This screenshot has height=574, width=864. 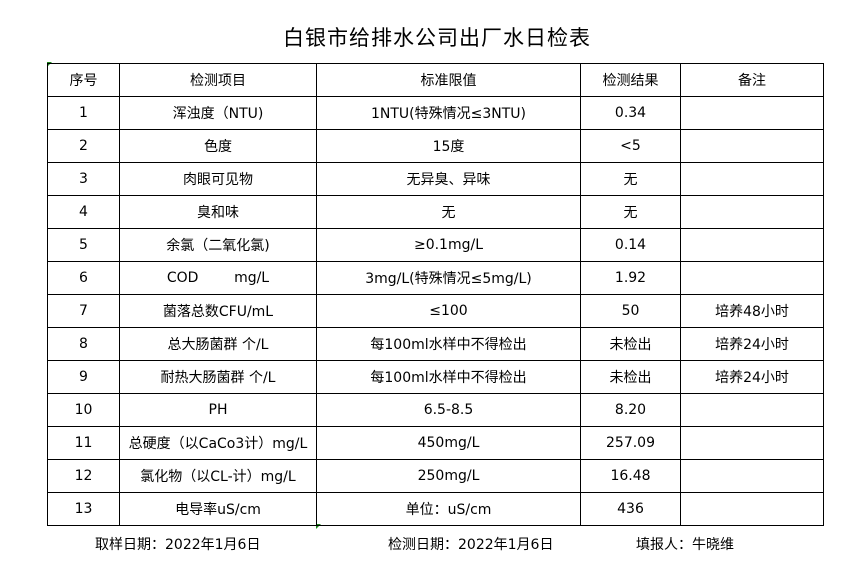 What do you see at coordinates (218, 179) in the screenshot?
I see `test-item: 肉眼可见物` at bounding box center [218, 179].